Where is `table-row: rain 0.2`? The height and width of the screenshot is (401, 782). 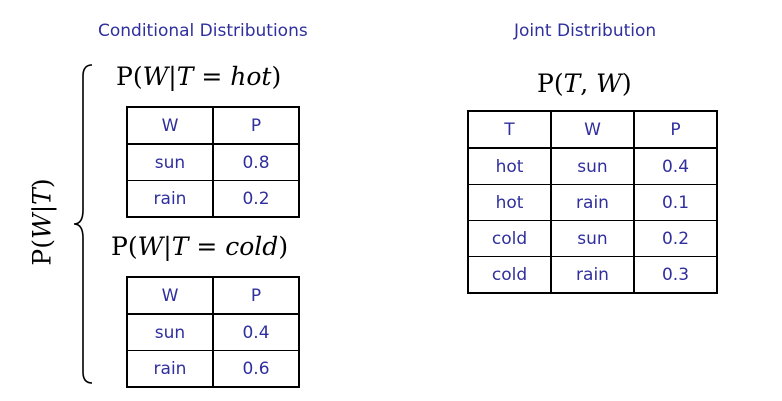 table-row: rain 0.2 is located at coordinates (213, 199).